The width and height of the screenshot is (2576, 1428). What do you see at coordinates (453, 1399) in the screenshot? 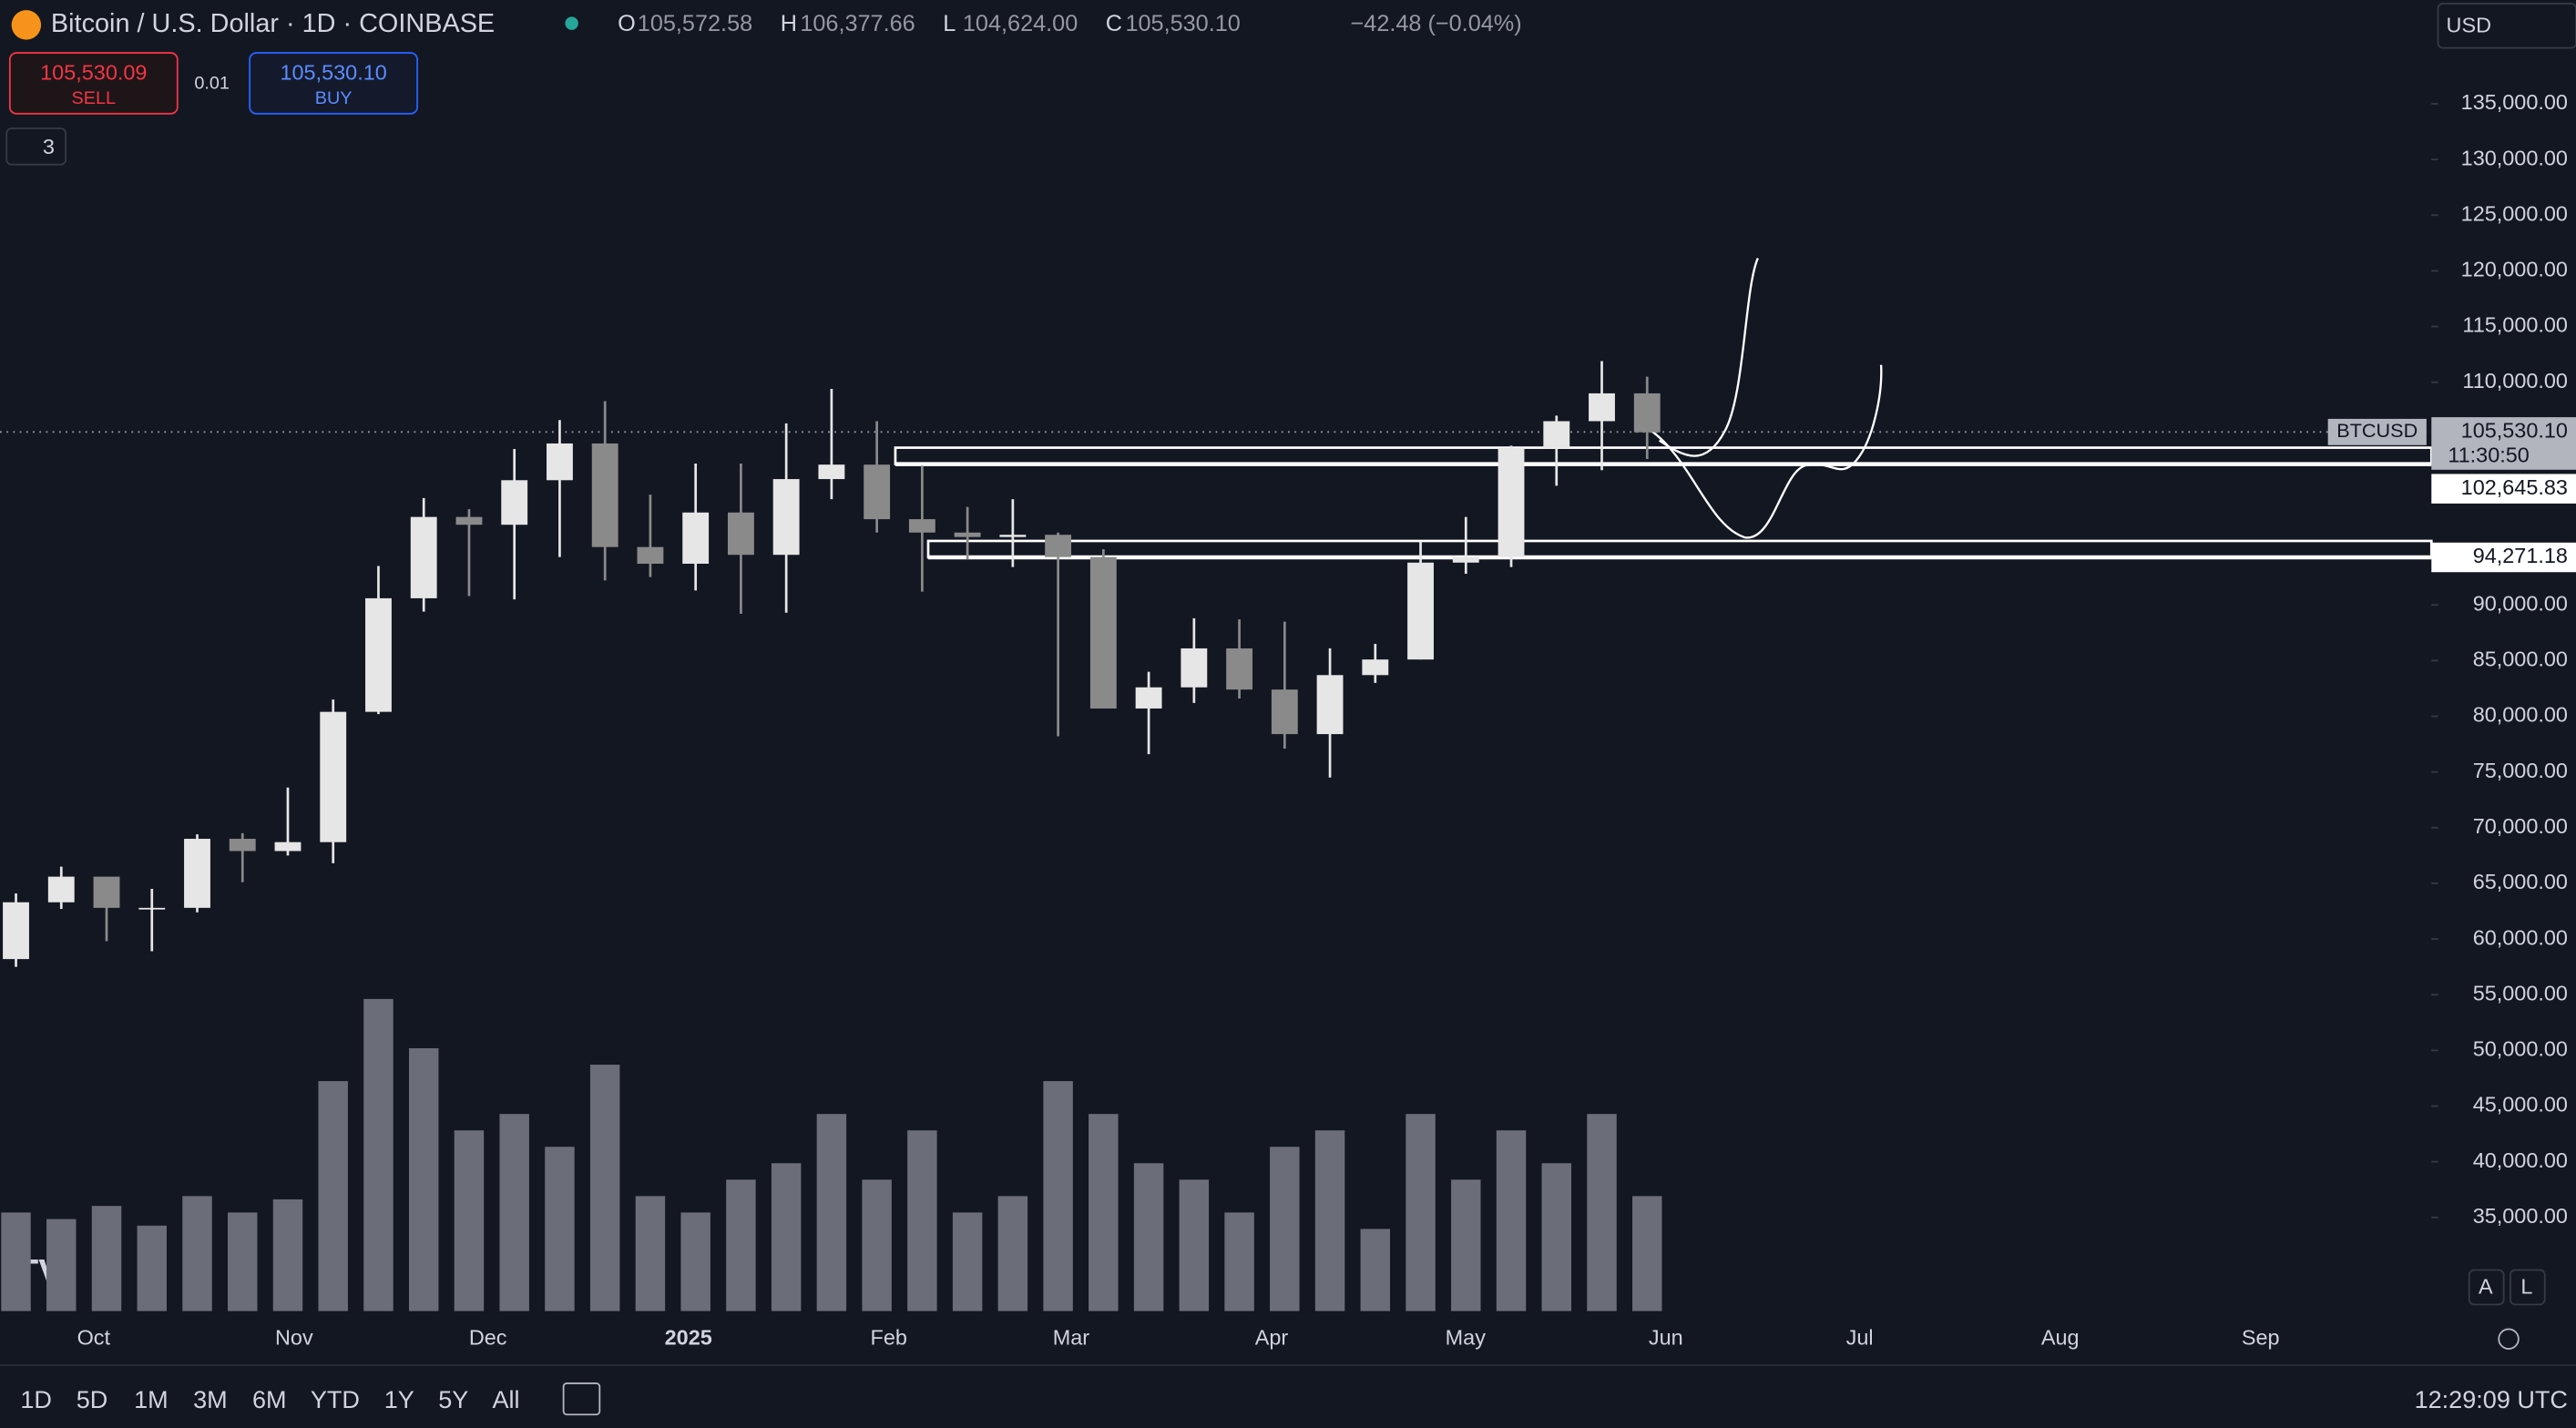
I see `range-button: 5Y` at bounding box center [453, 1399].